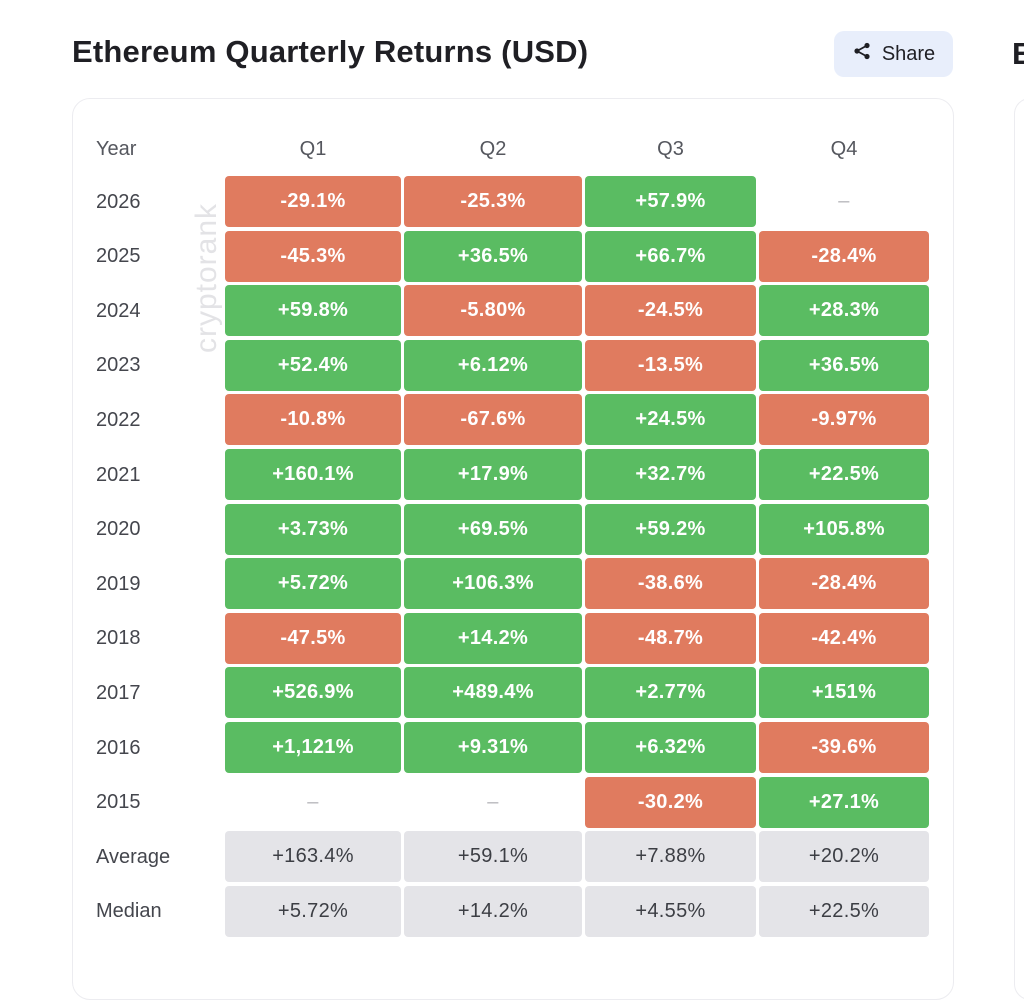  Describe the element at coordinates (313, 420) in the screenshot. I see `return-cell: -10.8%` at that location.